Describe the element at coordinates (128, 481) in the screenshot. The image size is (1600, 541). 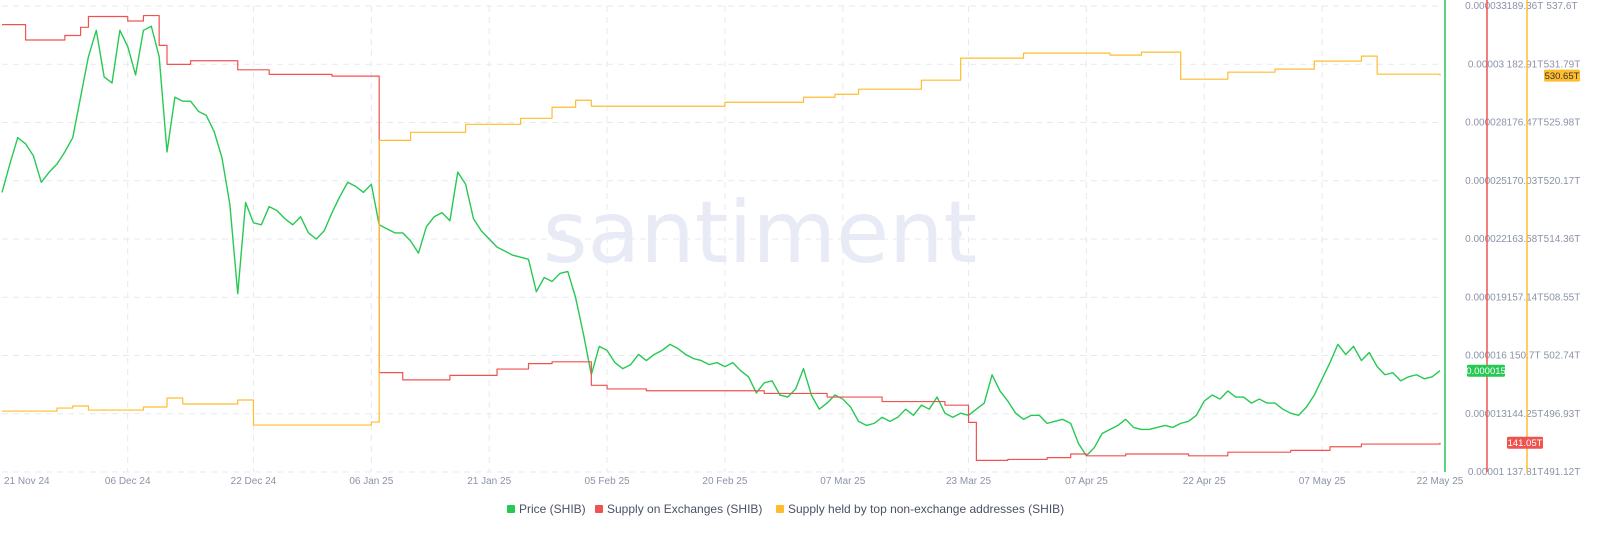
I see `x-tick-label: 06 Dec 24` at that location.